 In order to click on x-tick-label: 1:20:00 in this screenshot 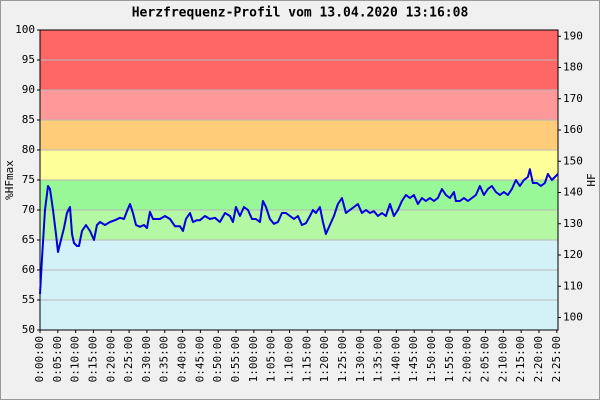, I will do `click(324, 359)`.